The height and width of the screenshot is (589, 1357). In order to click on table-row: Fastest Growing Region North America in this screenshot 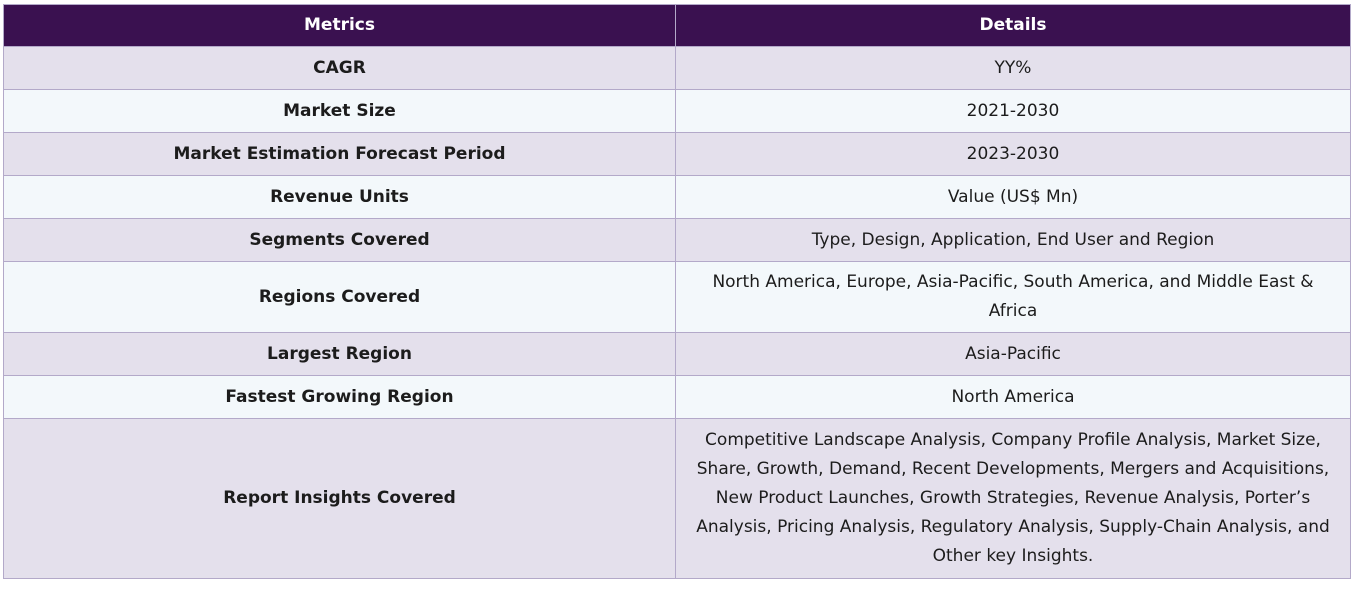, I will do `click(677, 397)`.